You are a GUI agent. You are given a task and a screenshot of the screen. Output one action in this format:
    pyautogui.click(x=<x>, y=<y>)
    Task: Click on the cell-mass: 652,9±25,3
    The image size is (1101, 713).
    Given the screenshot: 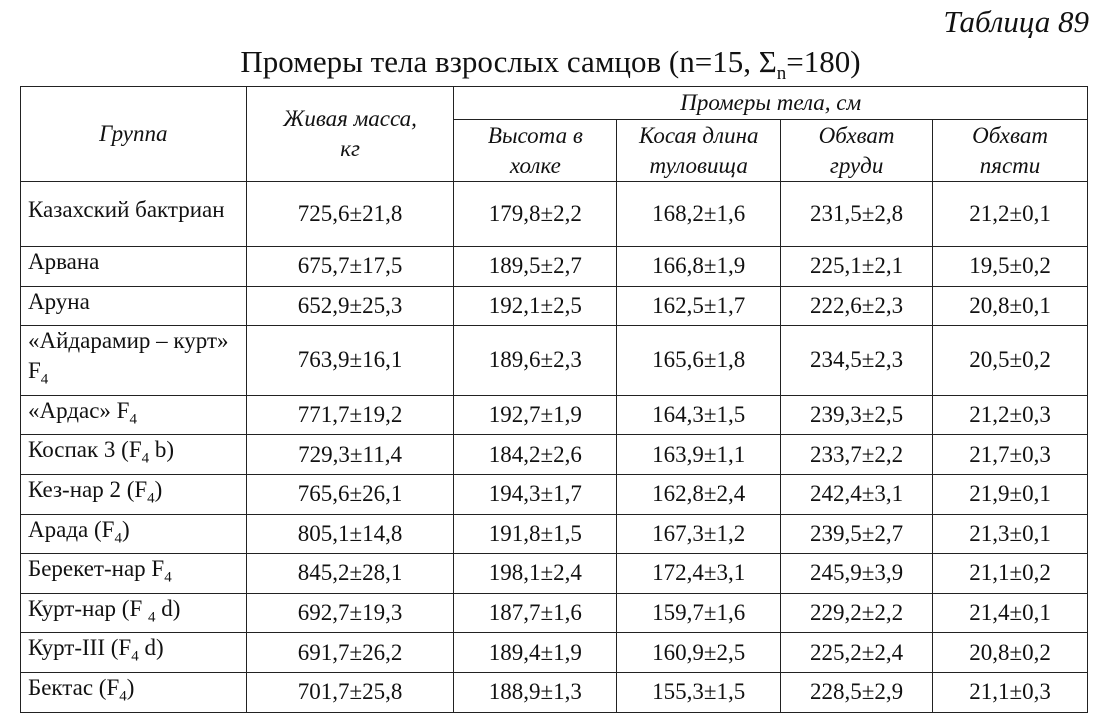 What is the action you would take?
    pyautogui.click(x=350, y=306)
    